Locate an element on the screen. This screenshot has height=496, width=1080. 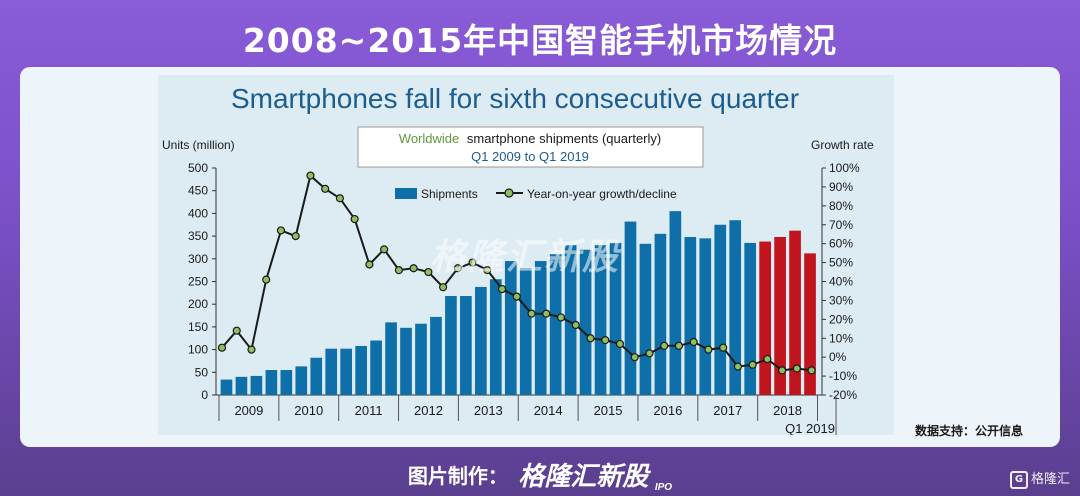
watermark: 格隆汇新股 is located at coordinates (525, 257).